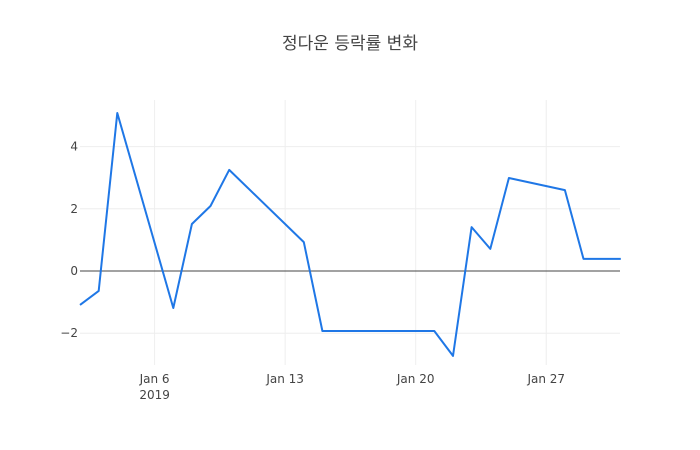  What do you see at coordinates (154, 379) in the screenshot?
I see `x-tick-label: Jan 6` at bounding box center [154, 379].